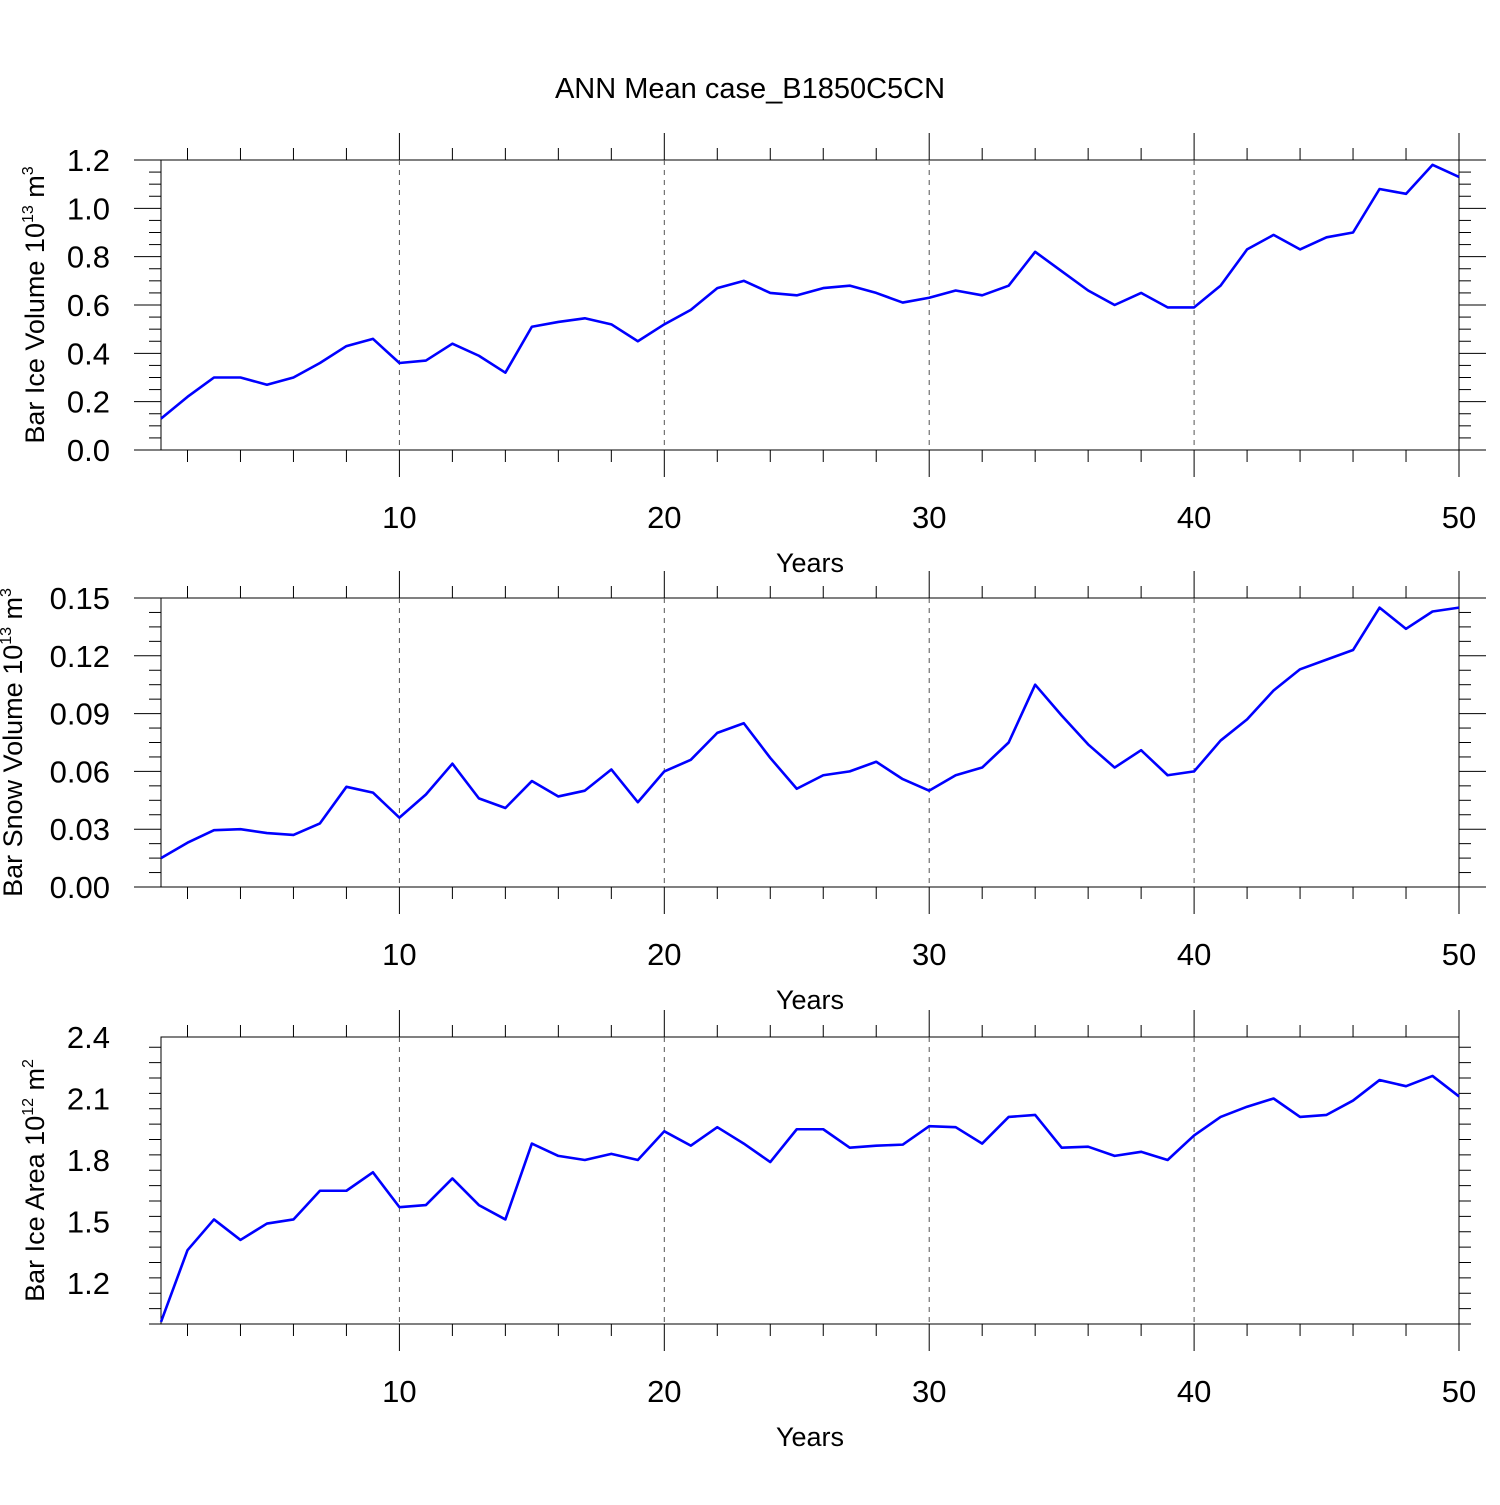 The height and width of the screenshot is (1505, 1500). I want to click on y-tick-label: 0.12, so click(80, 656).